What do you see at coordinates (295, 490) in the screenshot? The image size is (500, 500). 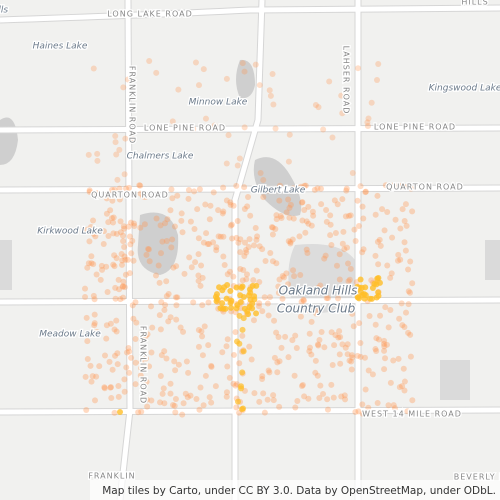 I see `attribution-bg` at bounding box center [295, 490].